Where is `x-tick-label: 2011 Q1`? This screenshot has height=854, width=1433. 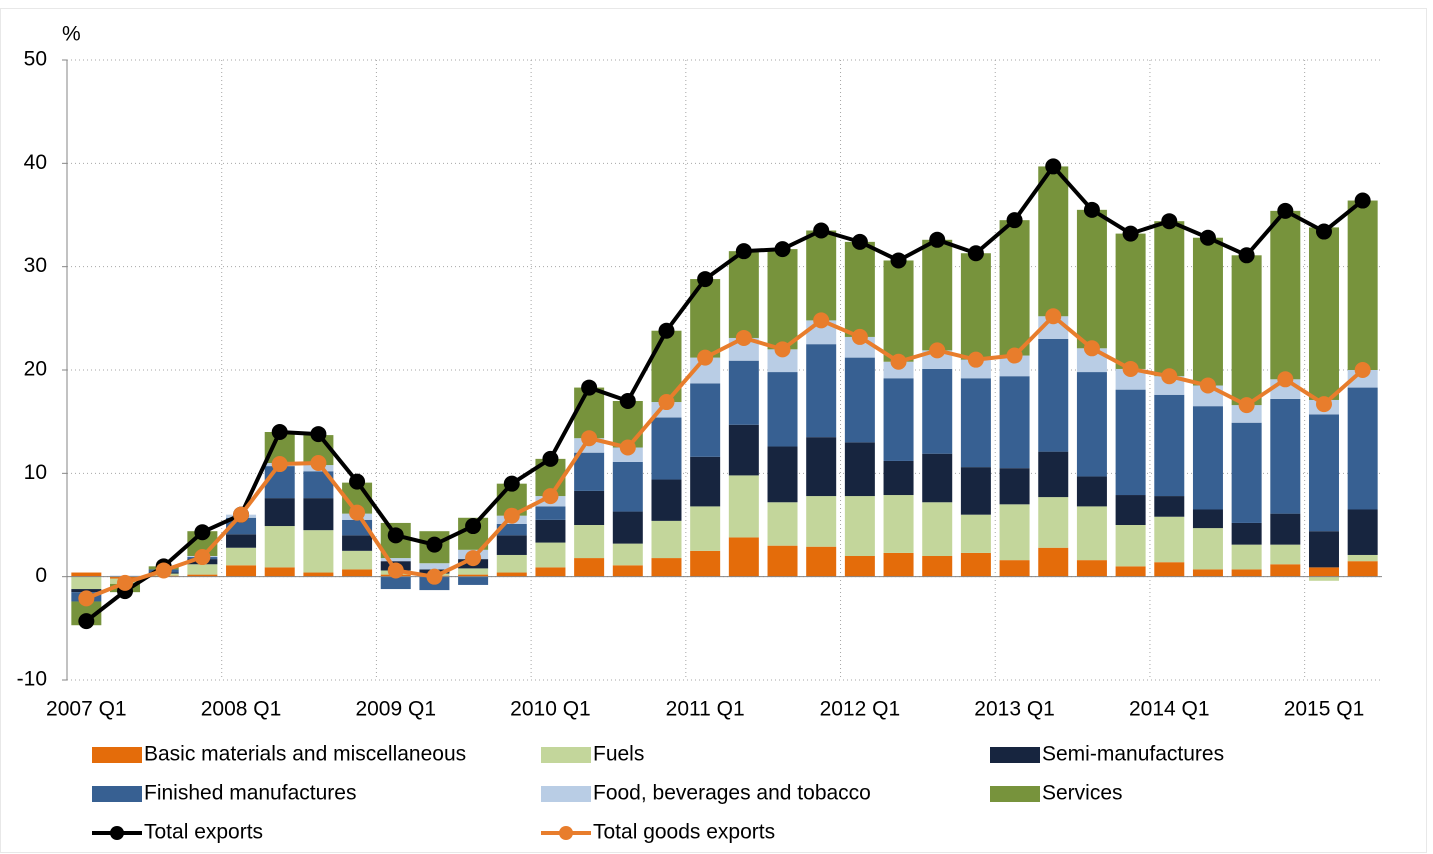 x-tick-label: 2011 Q1 is located at coordinates (705, 709).